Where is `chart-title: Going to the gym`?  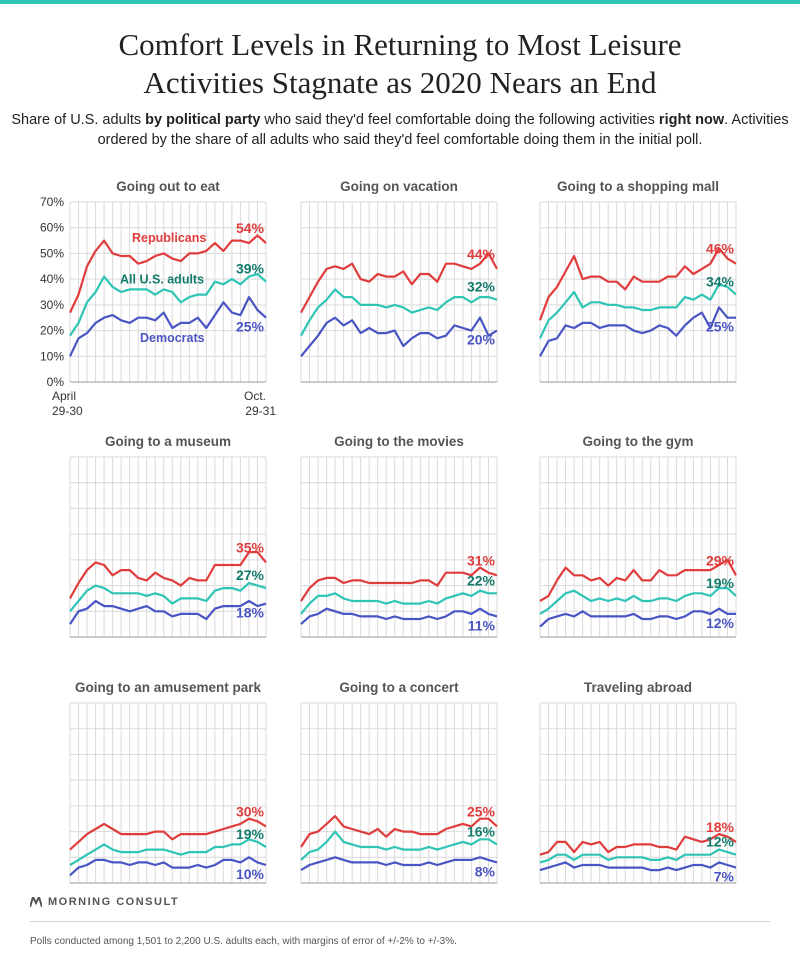
chart-title: Going to the gym is located at coordinates (638, 441).